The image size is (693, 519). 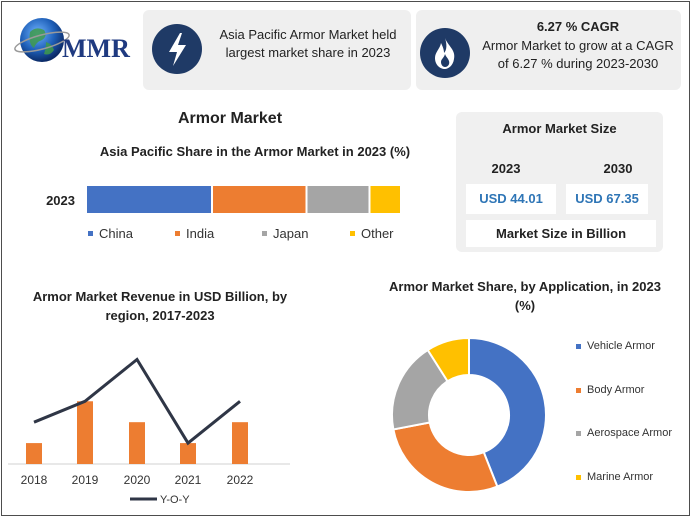 What do you see at coordinates (240, 480) in the screenshot?
I see `x-tick-label: 2022` at bounding box center [240, 480].